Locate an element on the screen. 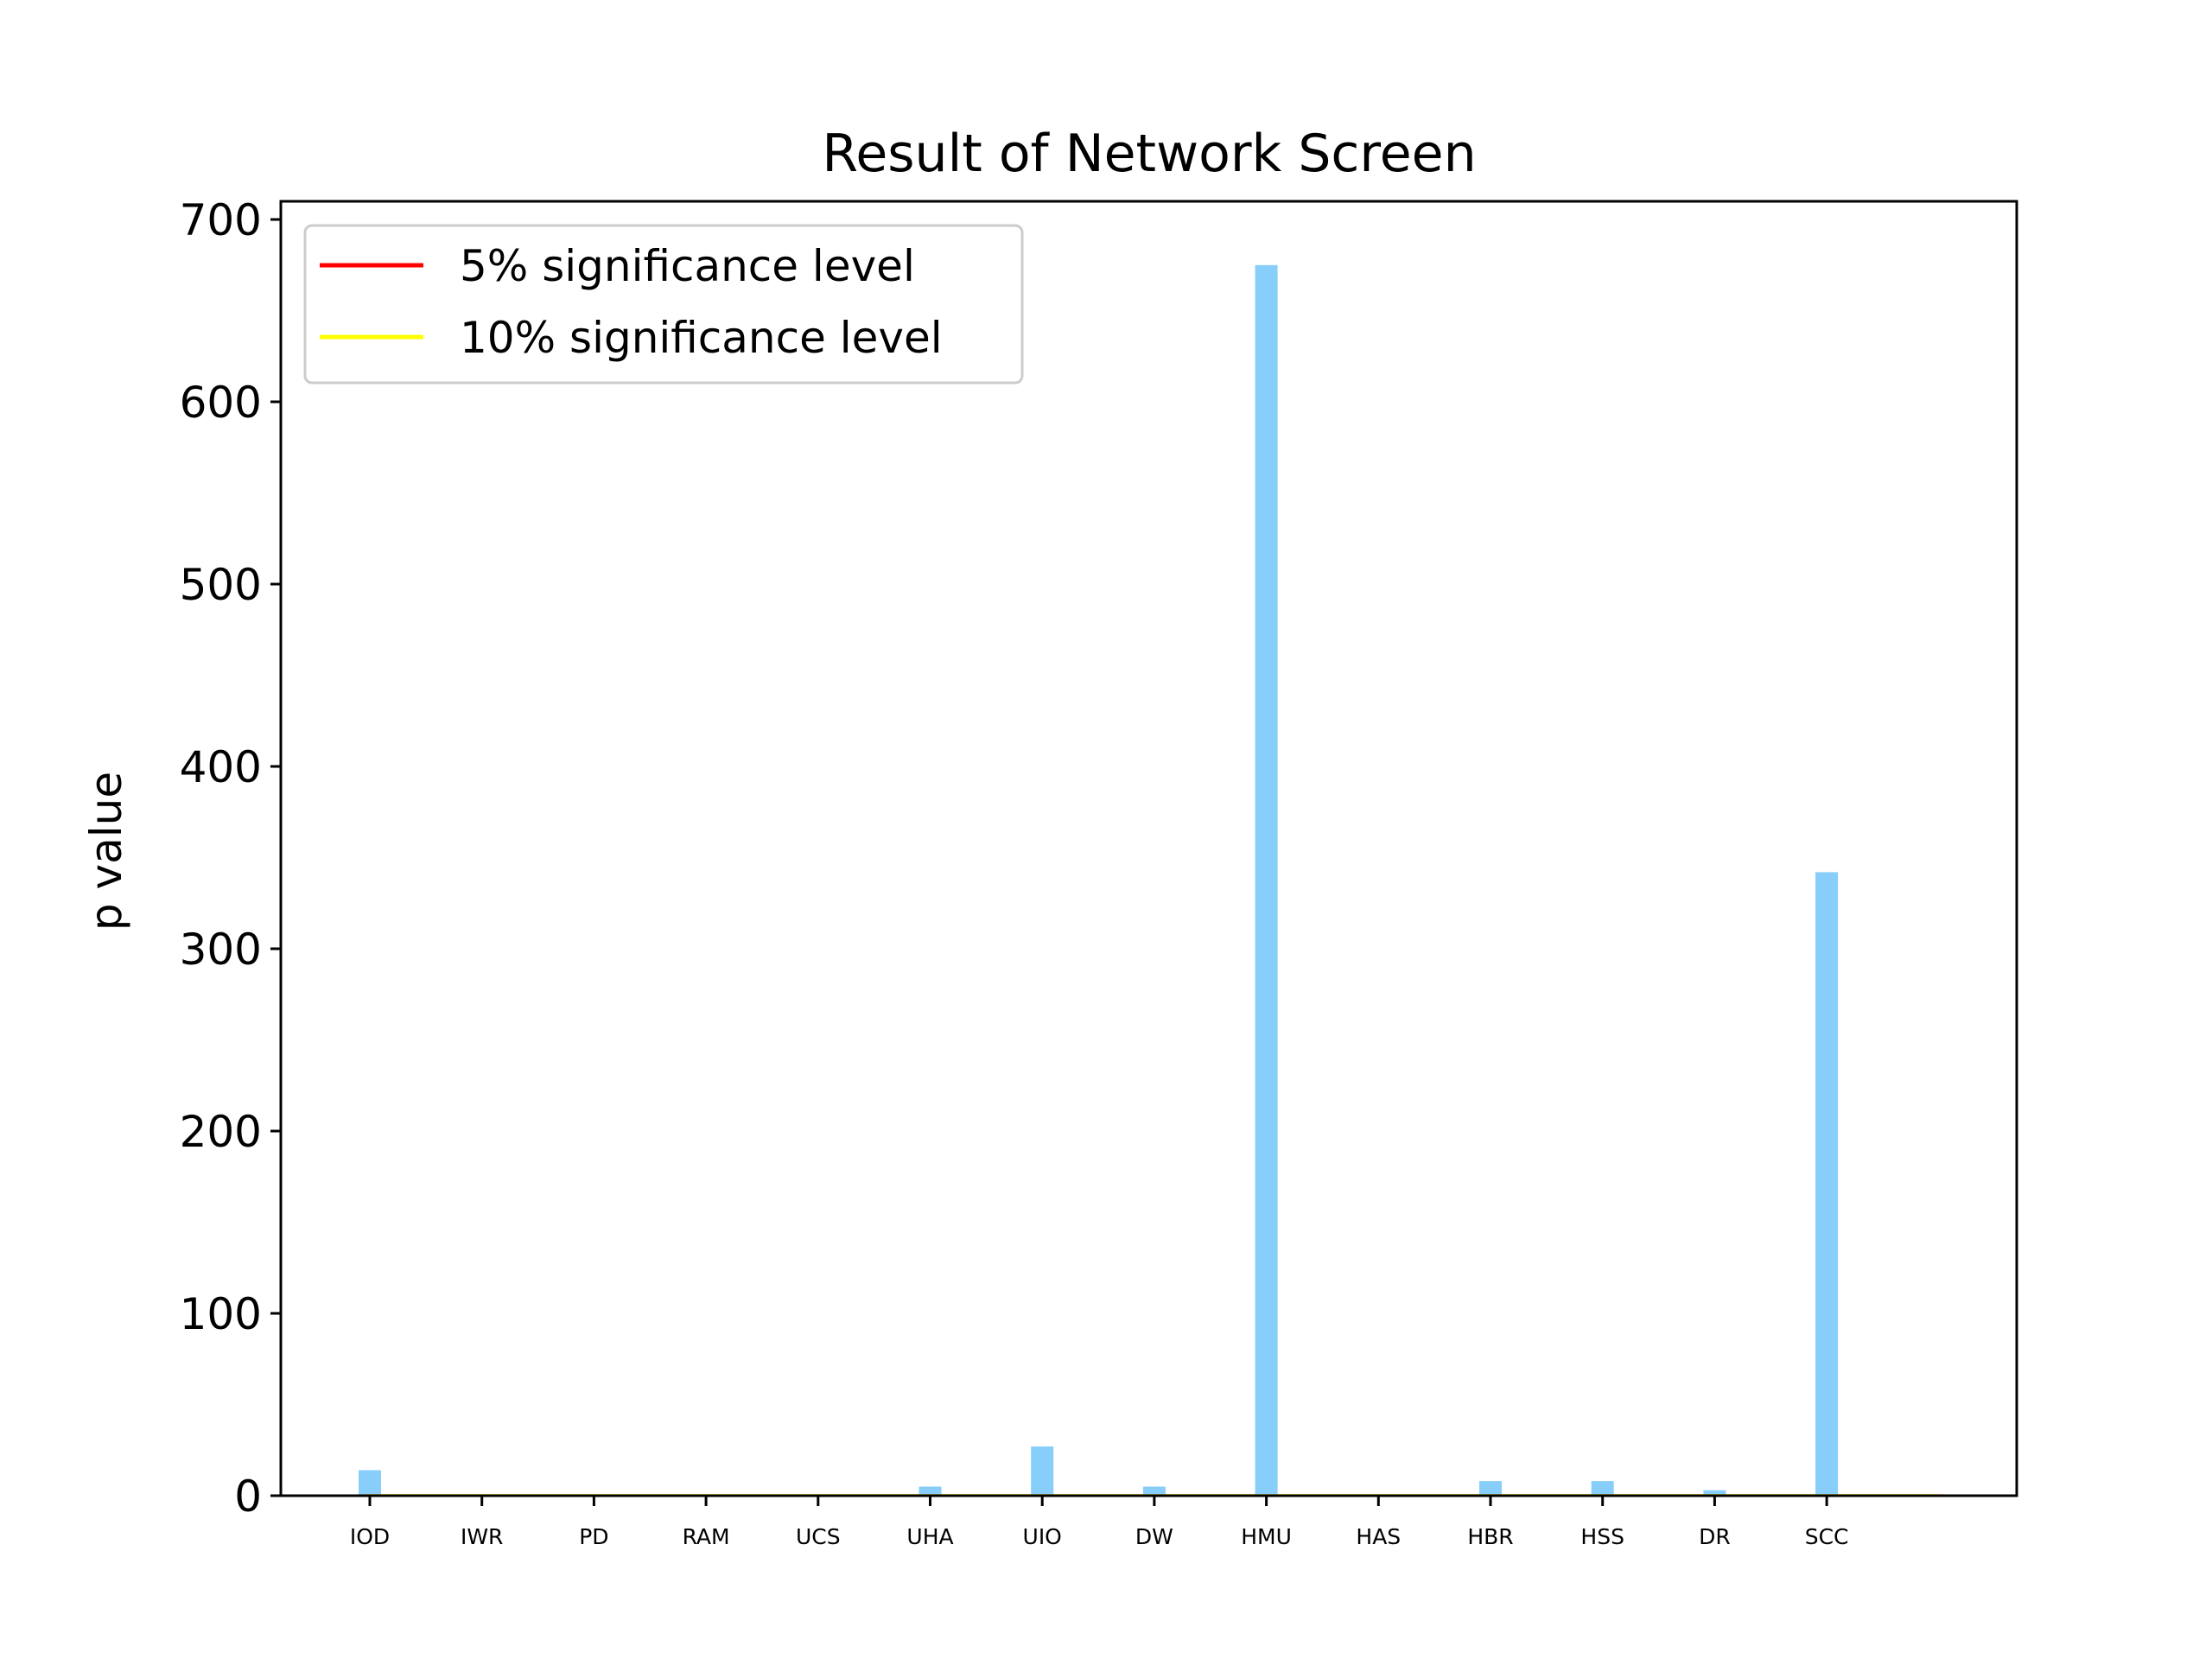 Image resolution: width=2212 pixels, height=1659 pixels. legend-label-10pct: 10% significance level is located at coordinates (701, 338).